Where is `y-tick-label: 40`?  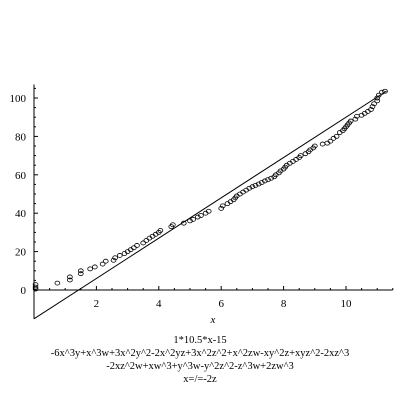 y-tick-label: 40 is located at coordinates (21, 214).